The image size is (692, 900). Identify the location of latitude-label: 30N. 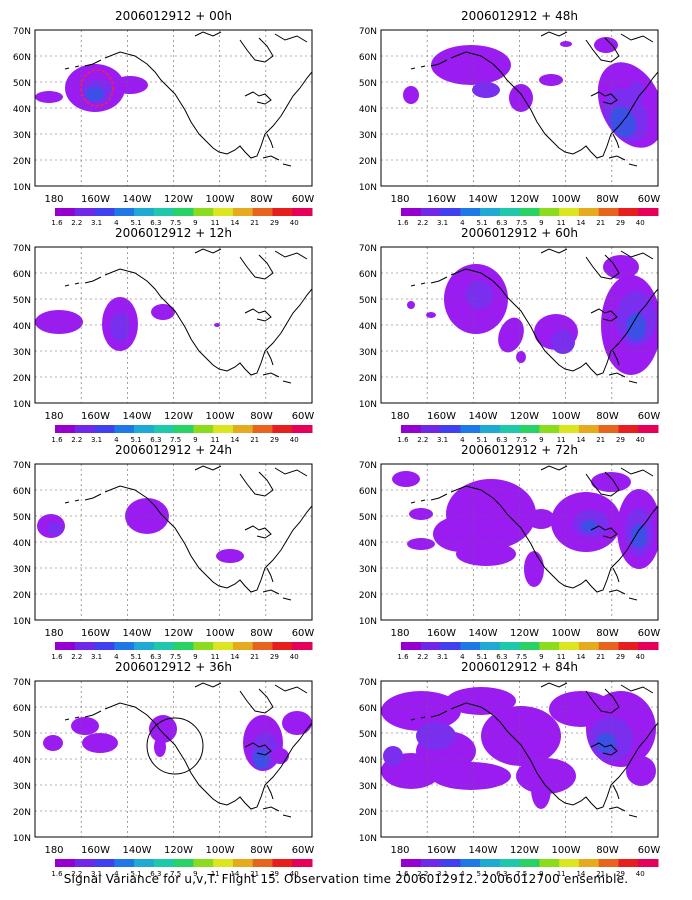
(22, 787).